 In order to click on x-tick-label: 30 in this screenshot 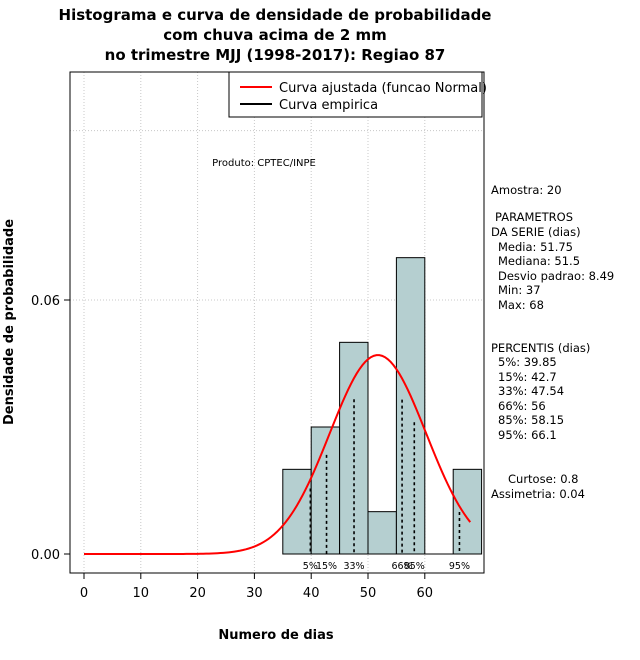, I will do `click(254, 593)`.